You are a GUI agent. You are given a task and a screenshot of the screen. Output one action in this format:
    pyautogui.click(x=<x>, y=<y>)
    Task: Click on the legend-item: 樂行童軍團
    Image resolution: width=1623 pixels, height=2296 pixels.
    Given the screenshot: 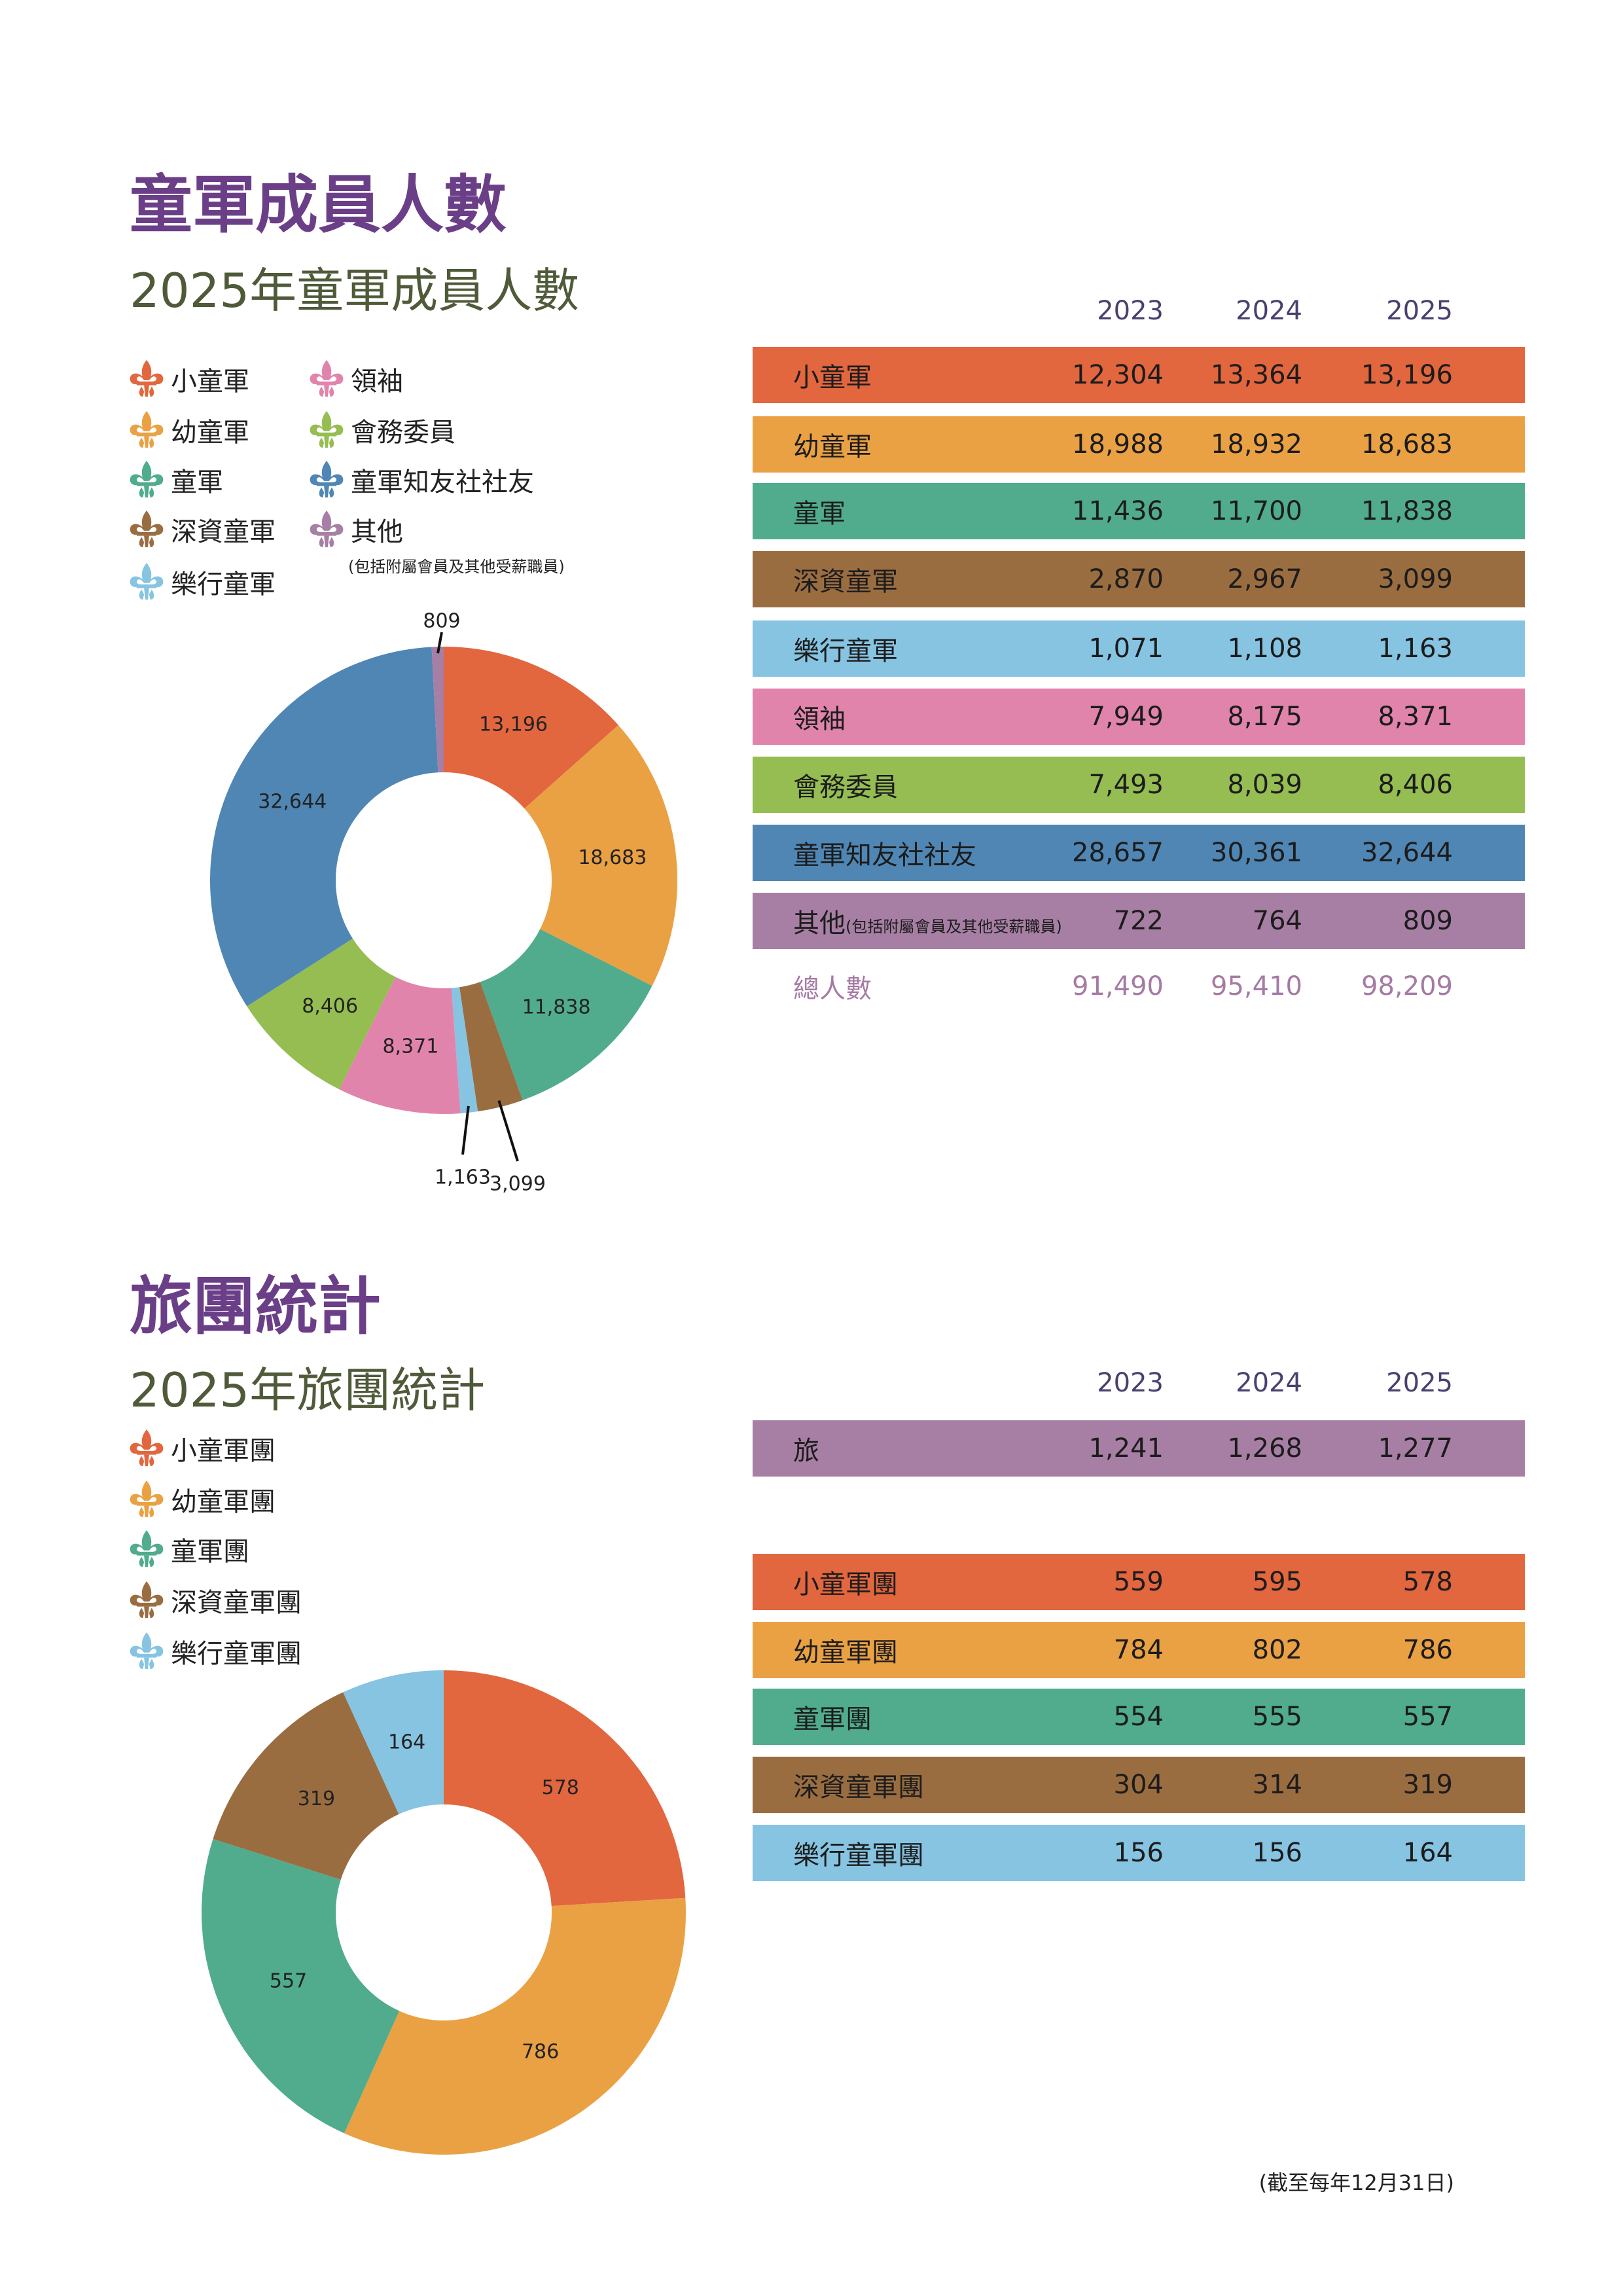 What is the action you would take?
    pyautogui.click(x=215, y=1651)
    